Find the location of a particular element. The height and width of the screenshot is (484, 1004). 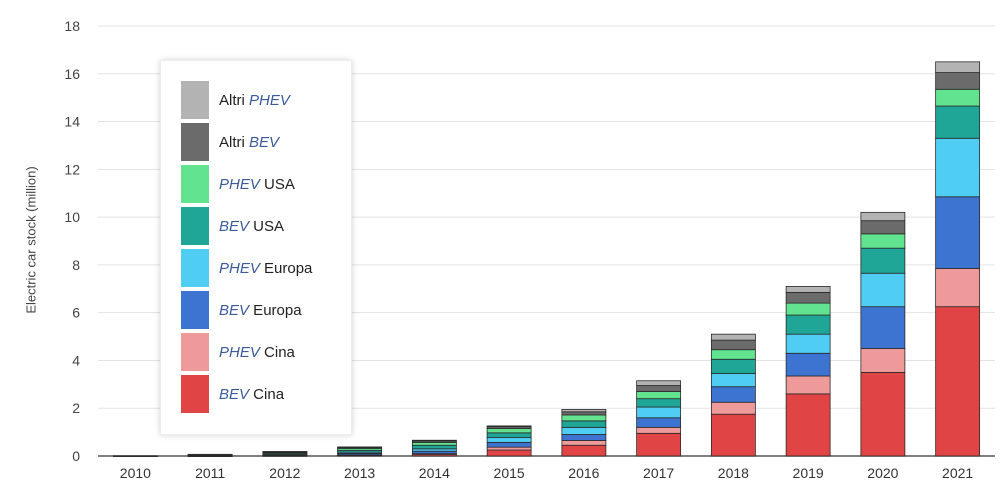

legend-item: PHEV Cina is located at coordinates (238, 352).